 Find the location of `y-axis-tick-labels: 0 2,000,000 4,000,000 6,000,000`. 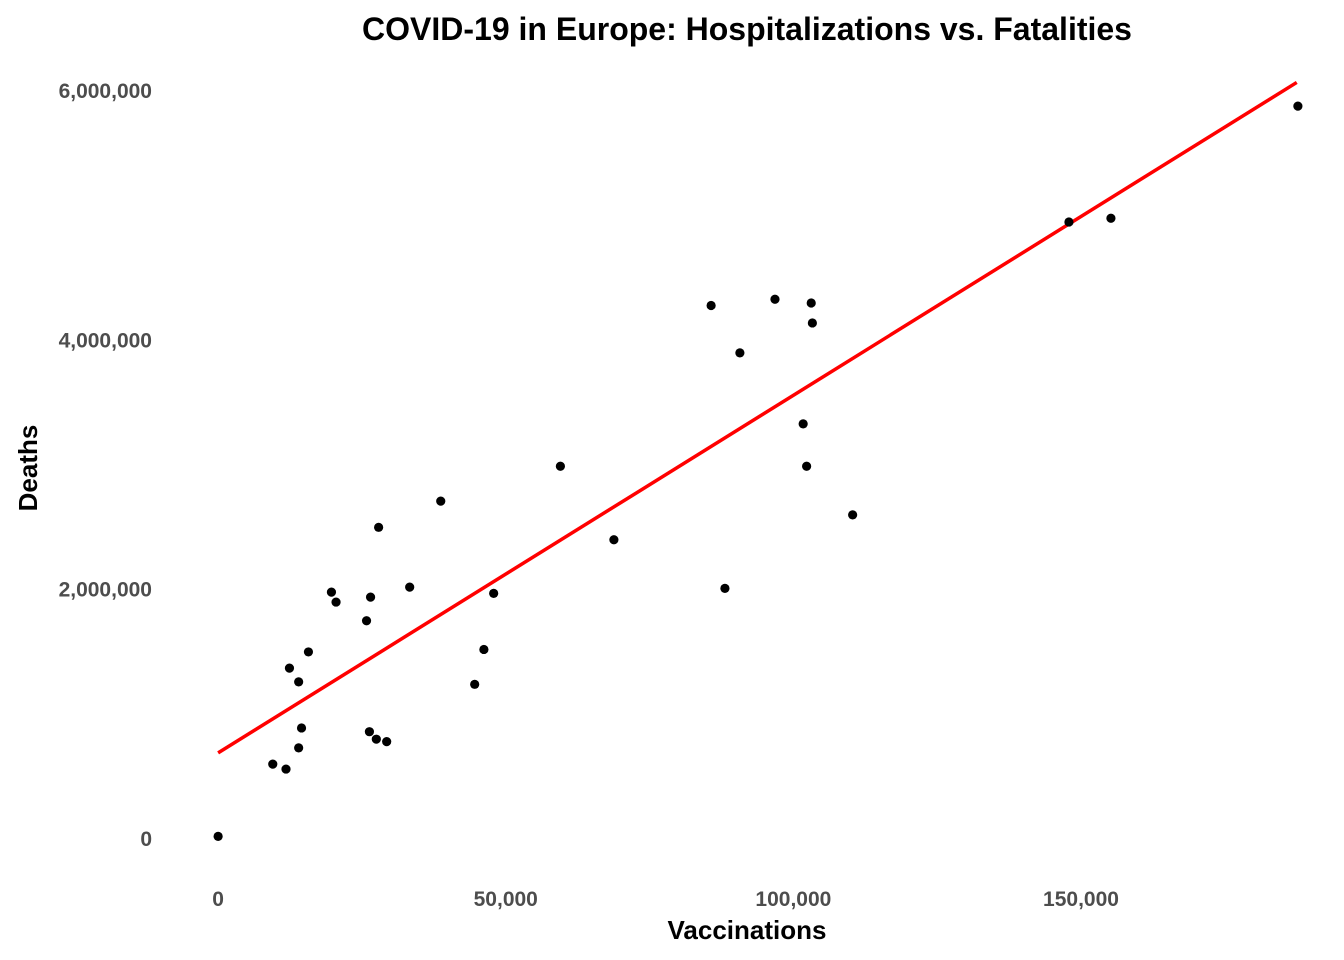

y-axis-tick-labels: 0 2,000,000 4,000,000 6,000,000 is located at coordinates (105, 465).